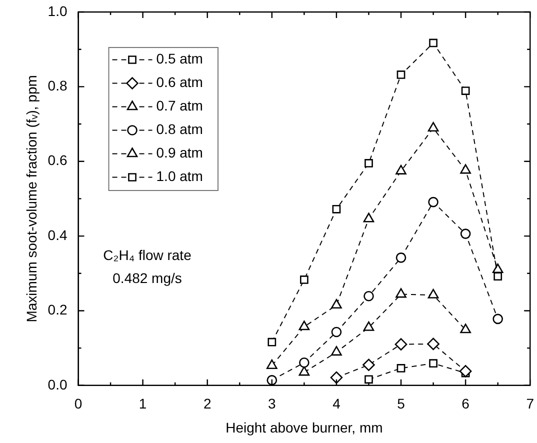 This screenshot has height=443, width=537. I want to click on legend-label: 0.5 atm, so click(179, 58).